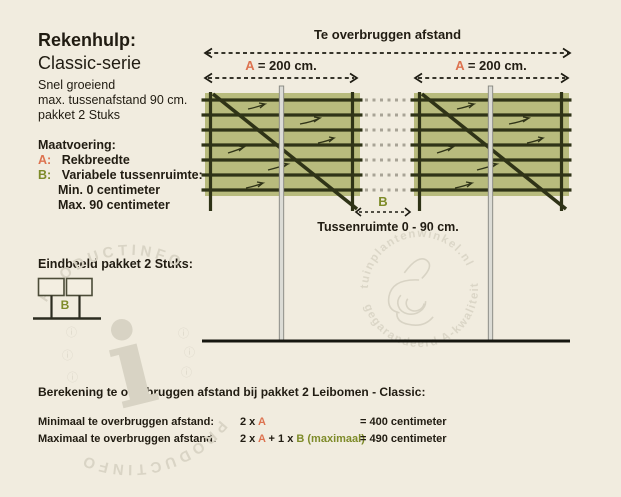 This screenshot has width=621, height=497. I want to click on calc-row-formula: 2 x A + 1 x B (maximaal), so click(302, 439).